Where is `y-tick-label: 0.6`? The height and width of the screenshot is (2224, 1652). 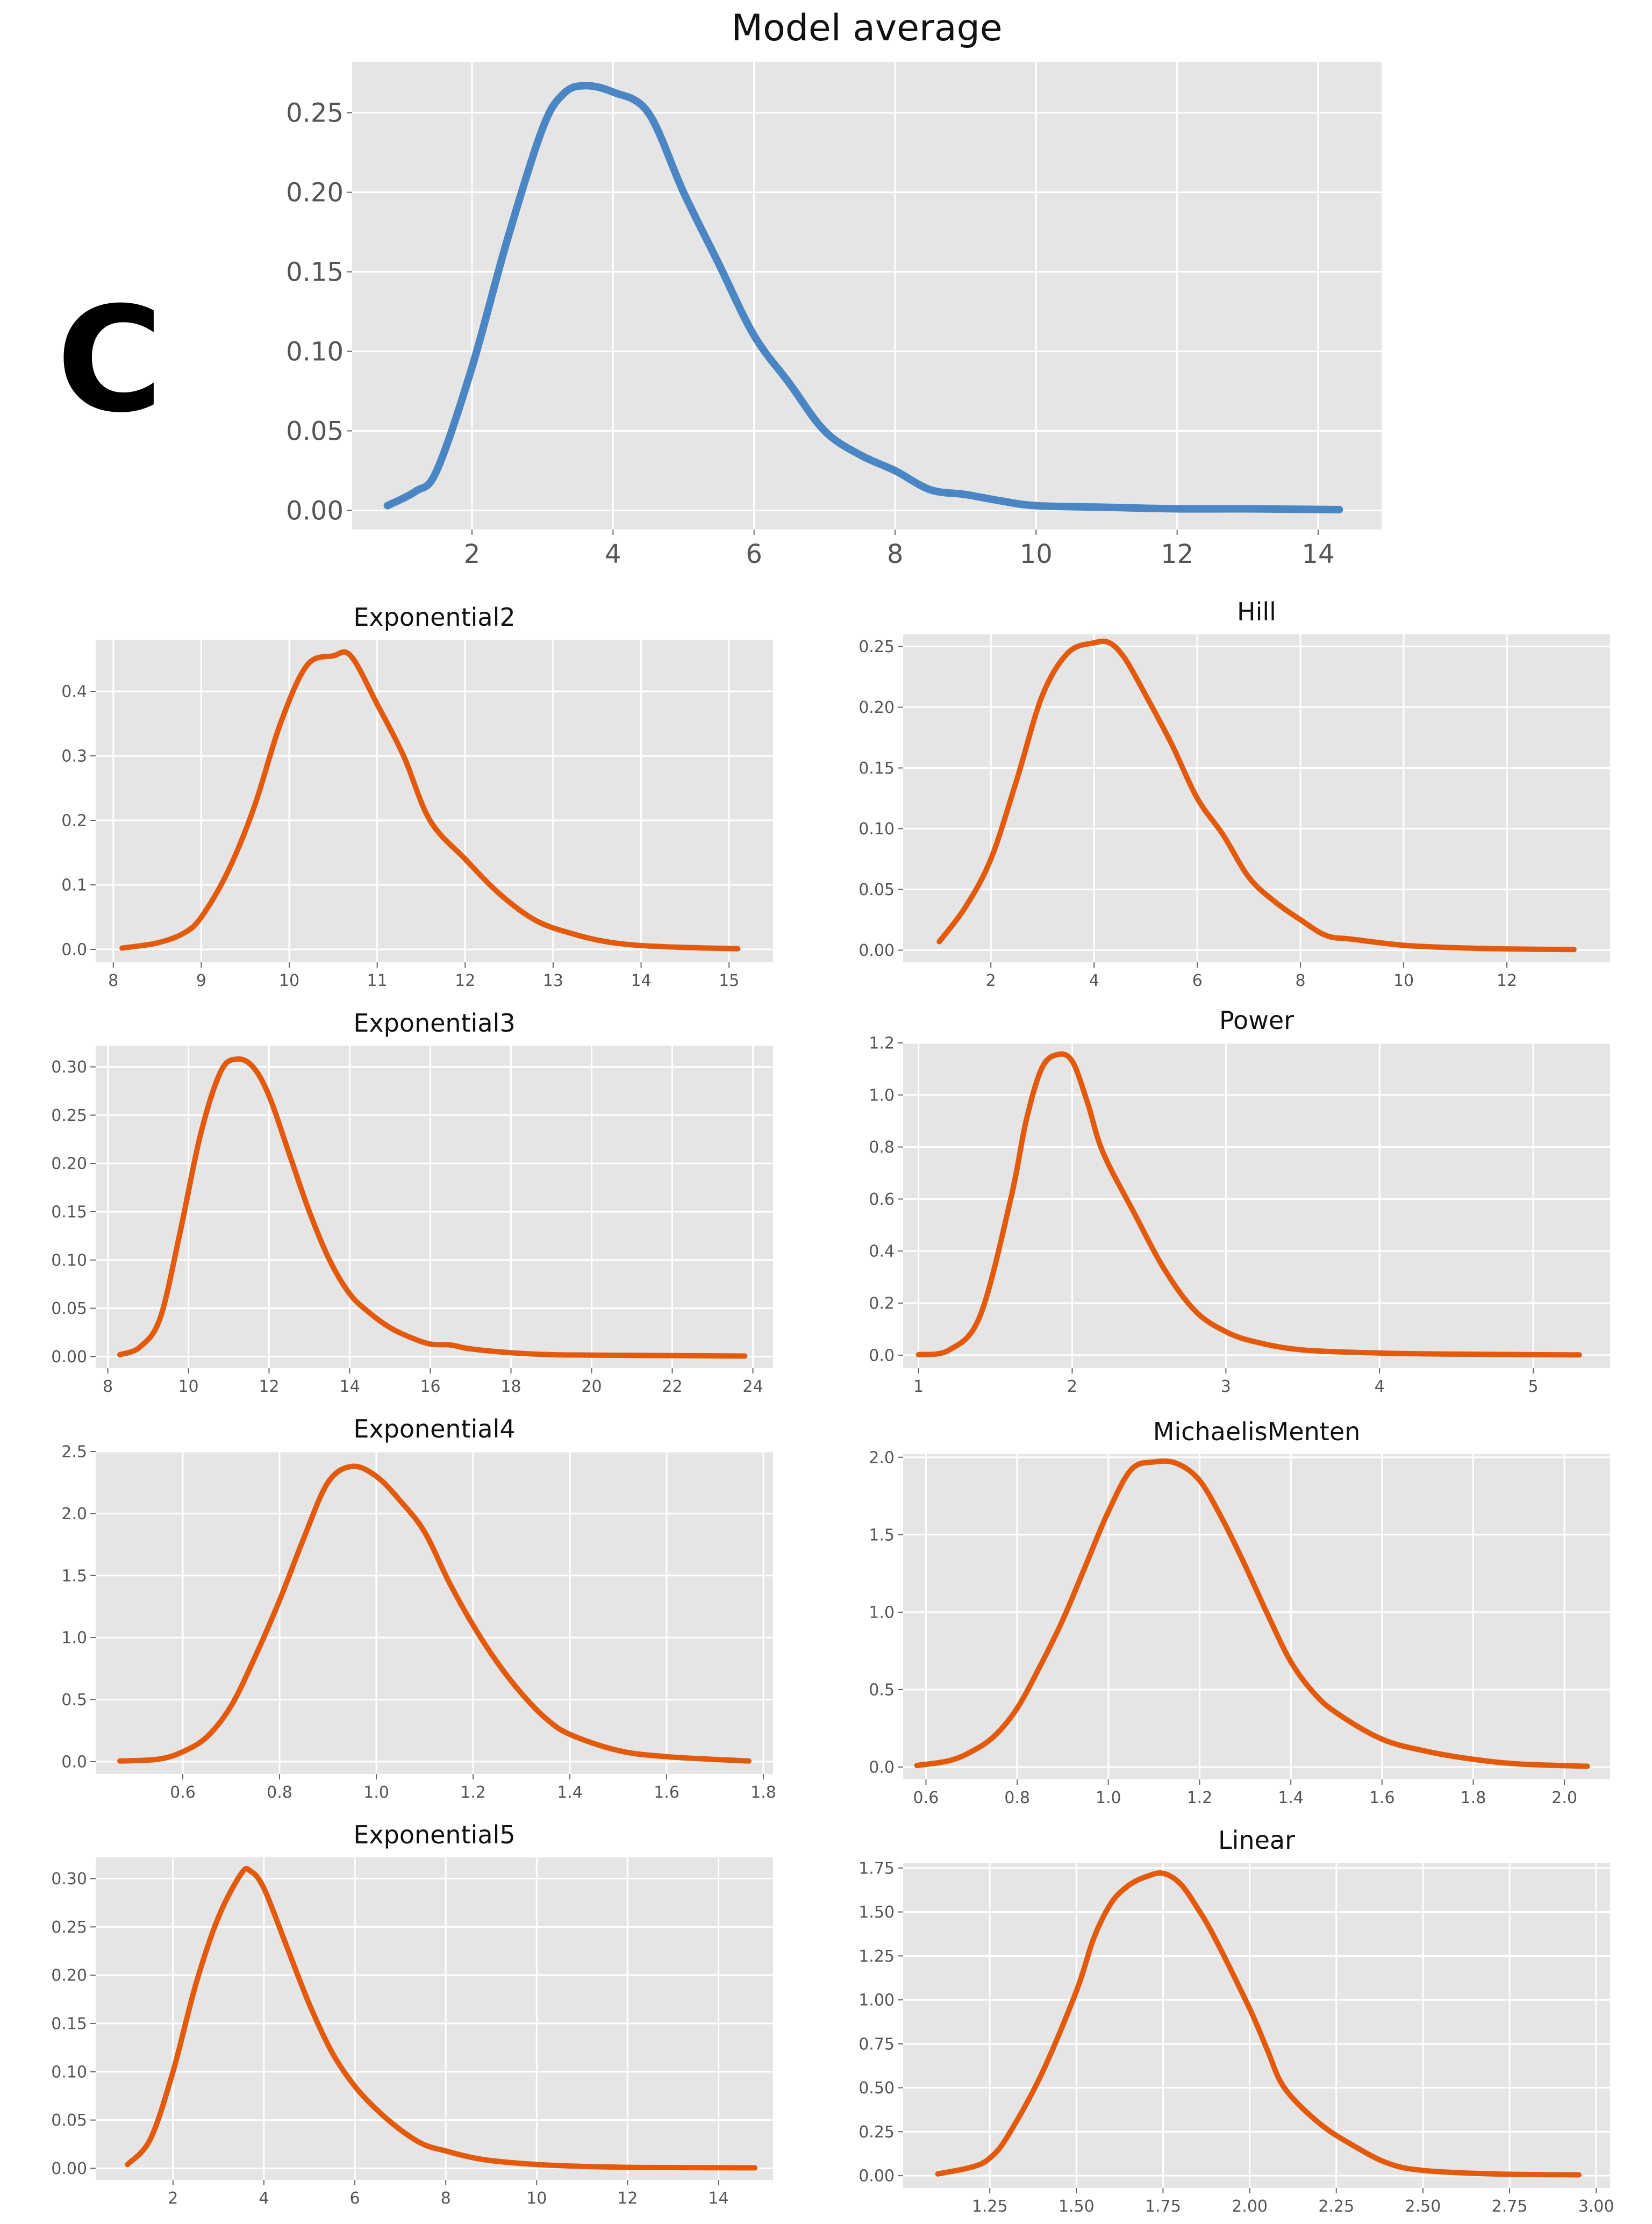 y-tick-label: 0.6 is located at coordinates (882, 1199).